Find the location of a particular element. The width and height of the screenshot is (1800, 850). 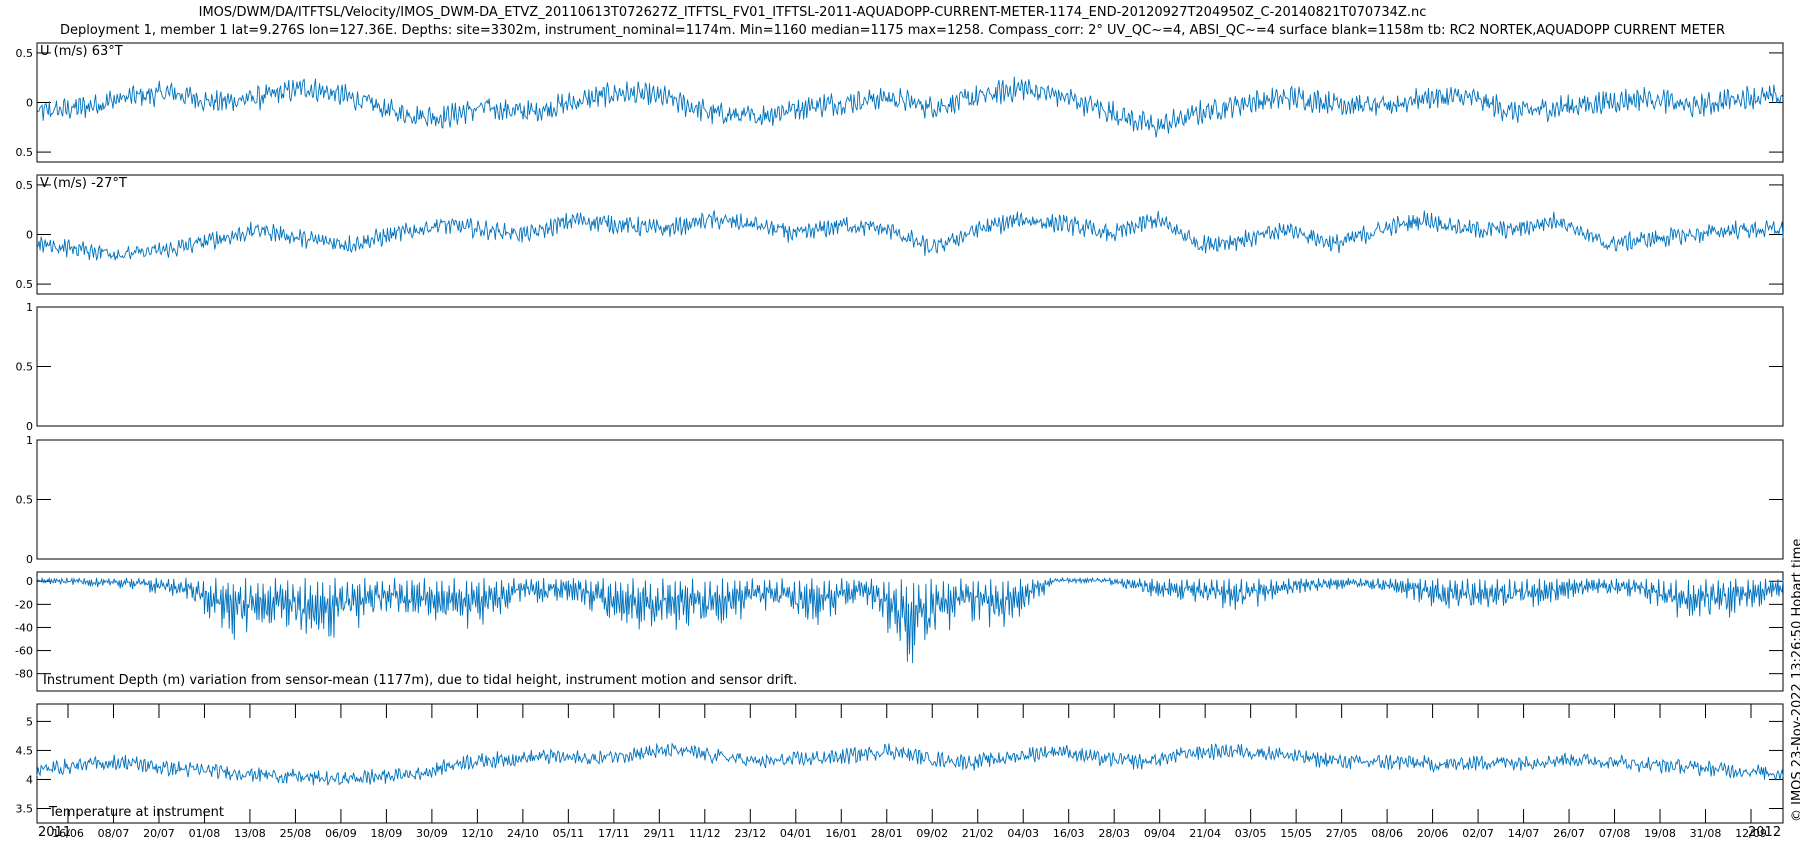

xtick-label: 25/08 is located at coordinates (296, 833).